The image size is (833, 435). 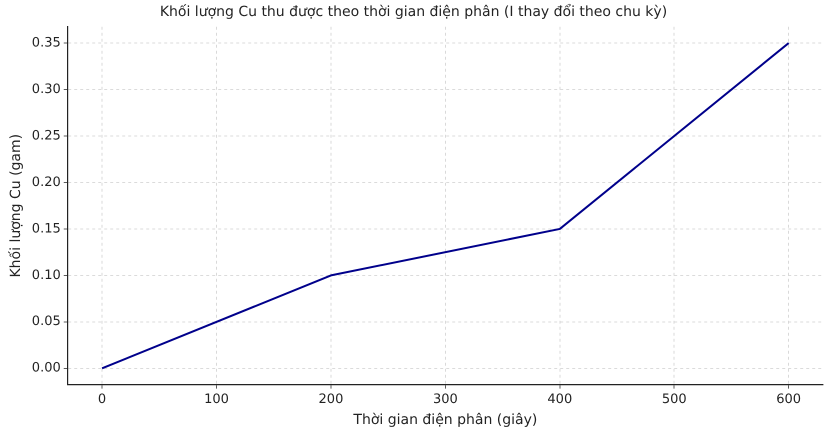 What do you see at coordinates (46, 89) in the screenshot?
I see `y-tick-label: 0.30` at bounding box center [46, 89].